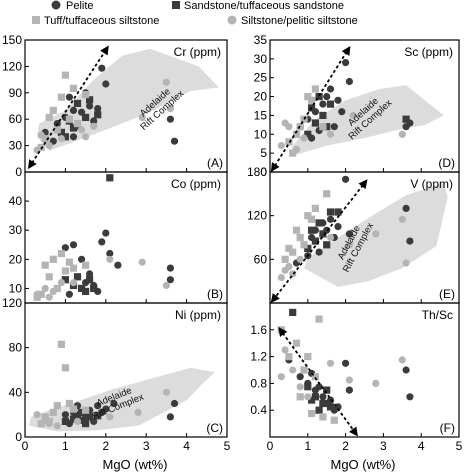 The image size is (474, 475). Describe the element at coordinates (215, 294) in the screenshot. I see `panel-letter: (B)` at that location.